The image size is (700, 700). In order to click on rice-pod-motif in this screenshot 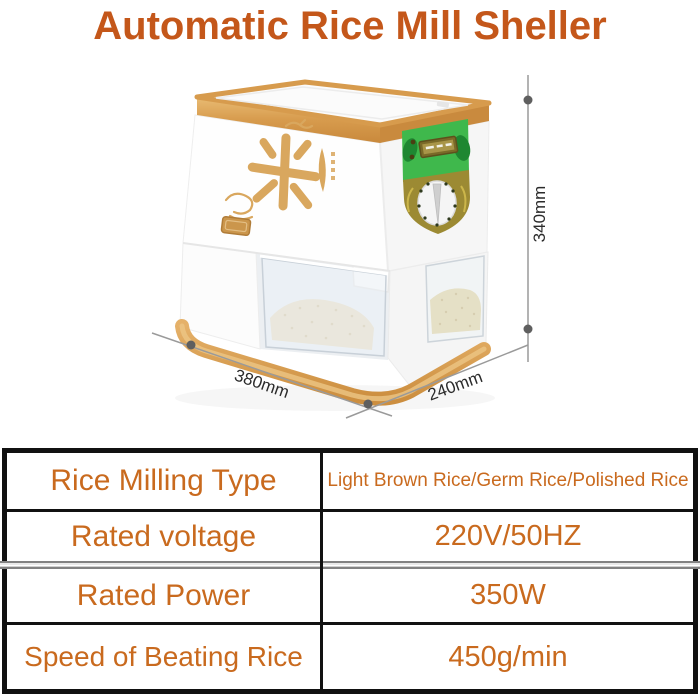, I will do `click(322, 170)`.